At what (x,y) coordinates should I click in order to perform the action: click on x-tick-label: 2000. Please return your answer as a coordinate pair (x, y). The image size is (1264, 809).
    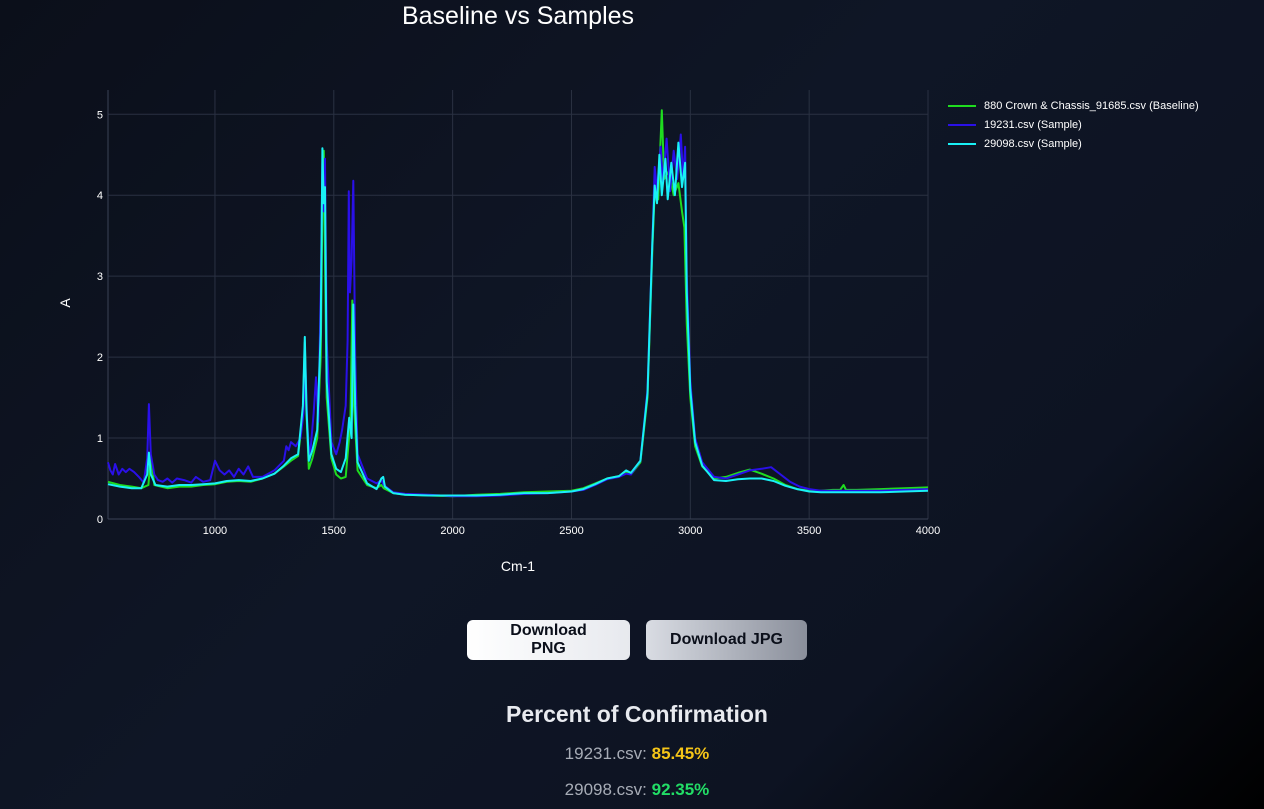
    Looking at the image, I should click on (452, 531).